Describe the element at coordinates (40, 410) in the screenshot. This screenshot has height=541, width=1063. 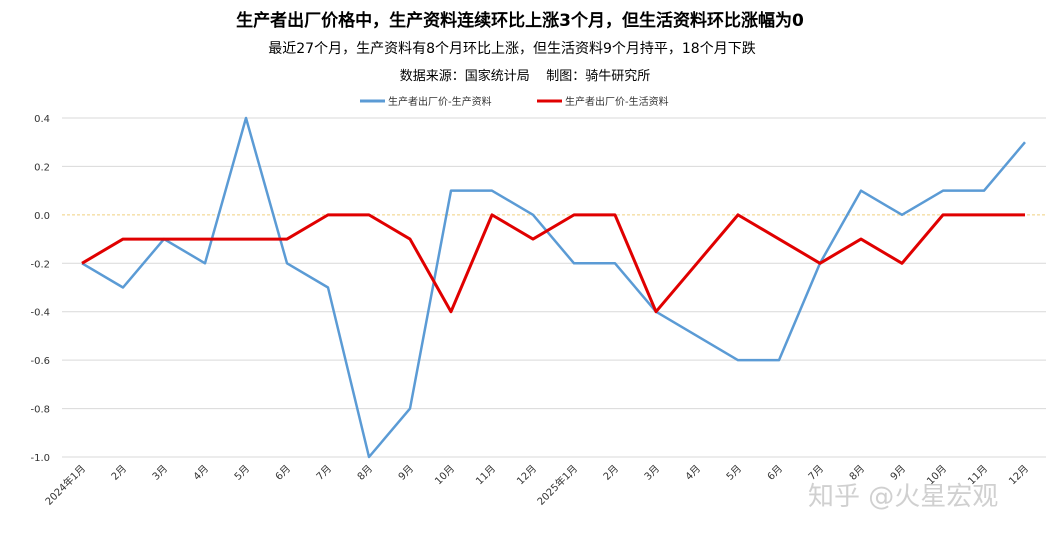
I see `y-tick-label: -0.8` at that location.